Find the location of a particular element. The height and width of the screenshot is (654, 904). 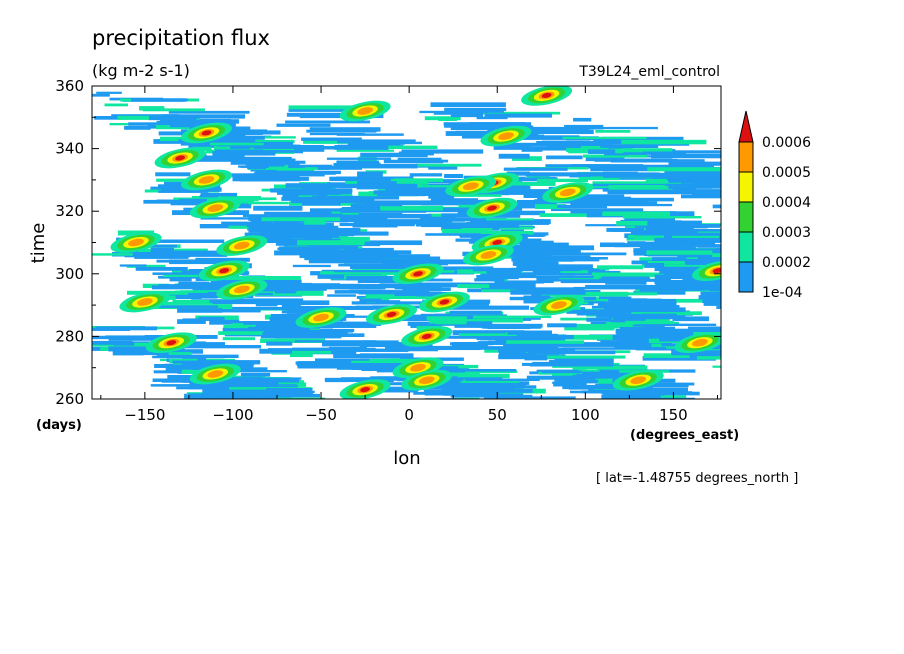

y-axis-label: time is located at coordinates (38, 243).